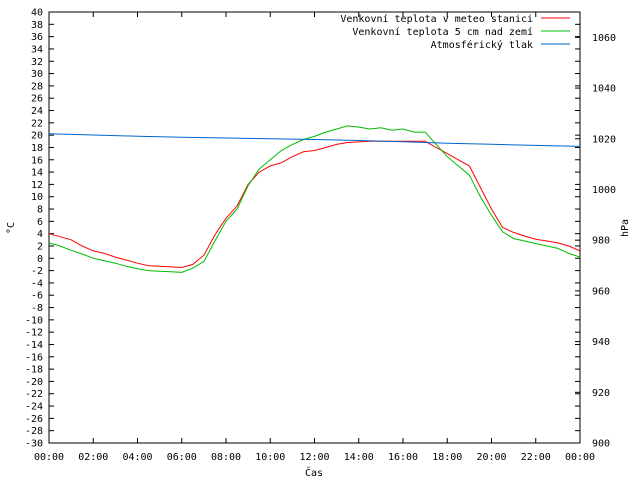  Describe the element at coordinates (270, 457) in the screenshot. I see `x-tick-label: 10:00` at that location.